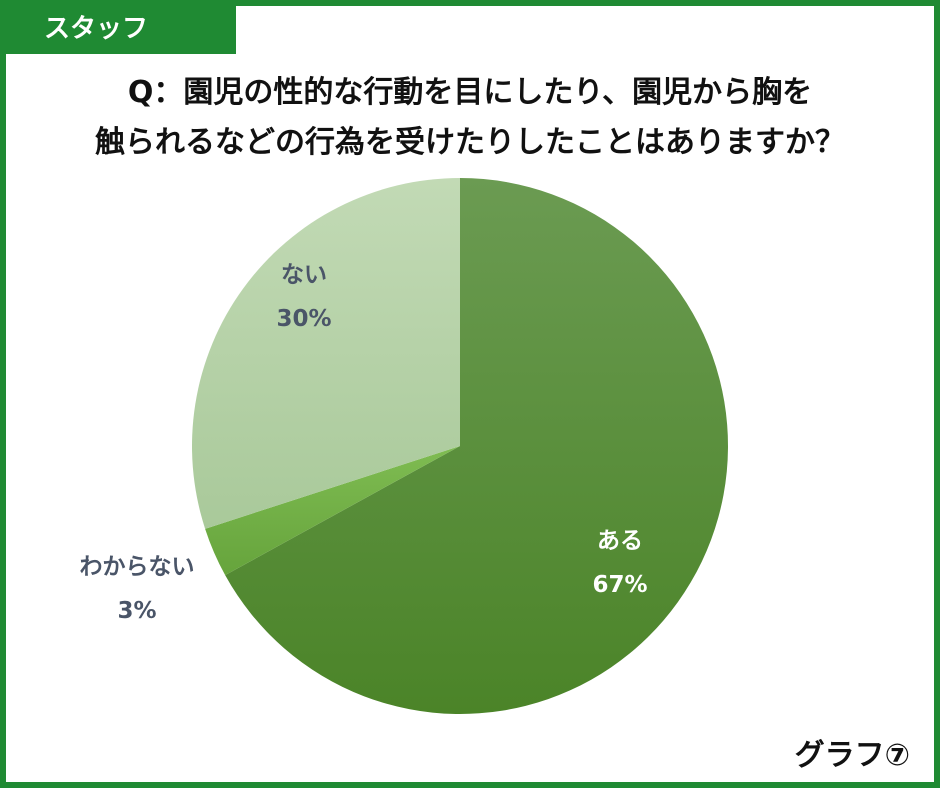 This screenshot has height=788, width=940. I want to click on staff-tab-label: スタッフ, so click(118, 27).